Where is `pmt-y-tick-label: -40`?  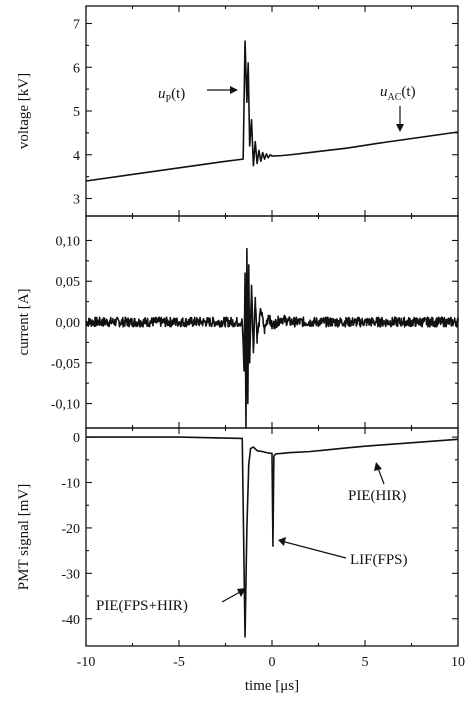 pmt-y-tick-label: -40 is located at coordinates (70, 620).